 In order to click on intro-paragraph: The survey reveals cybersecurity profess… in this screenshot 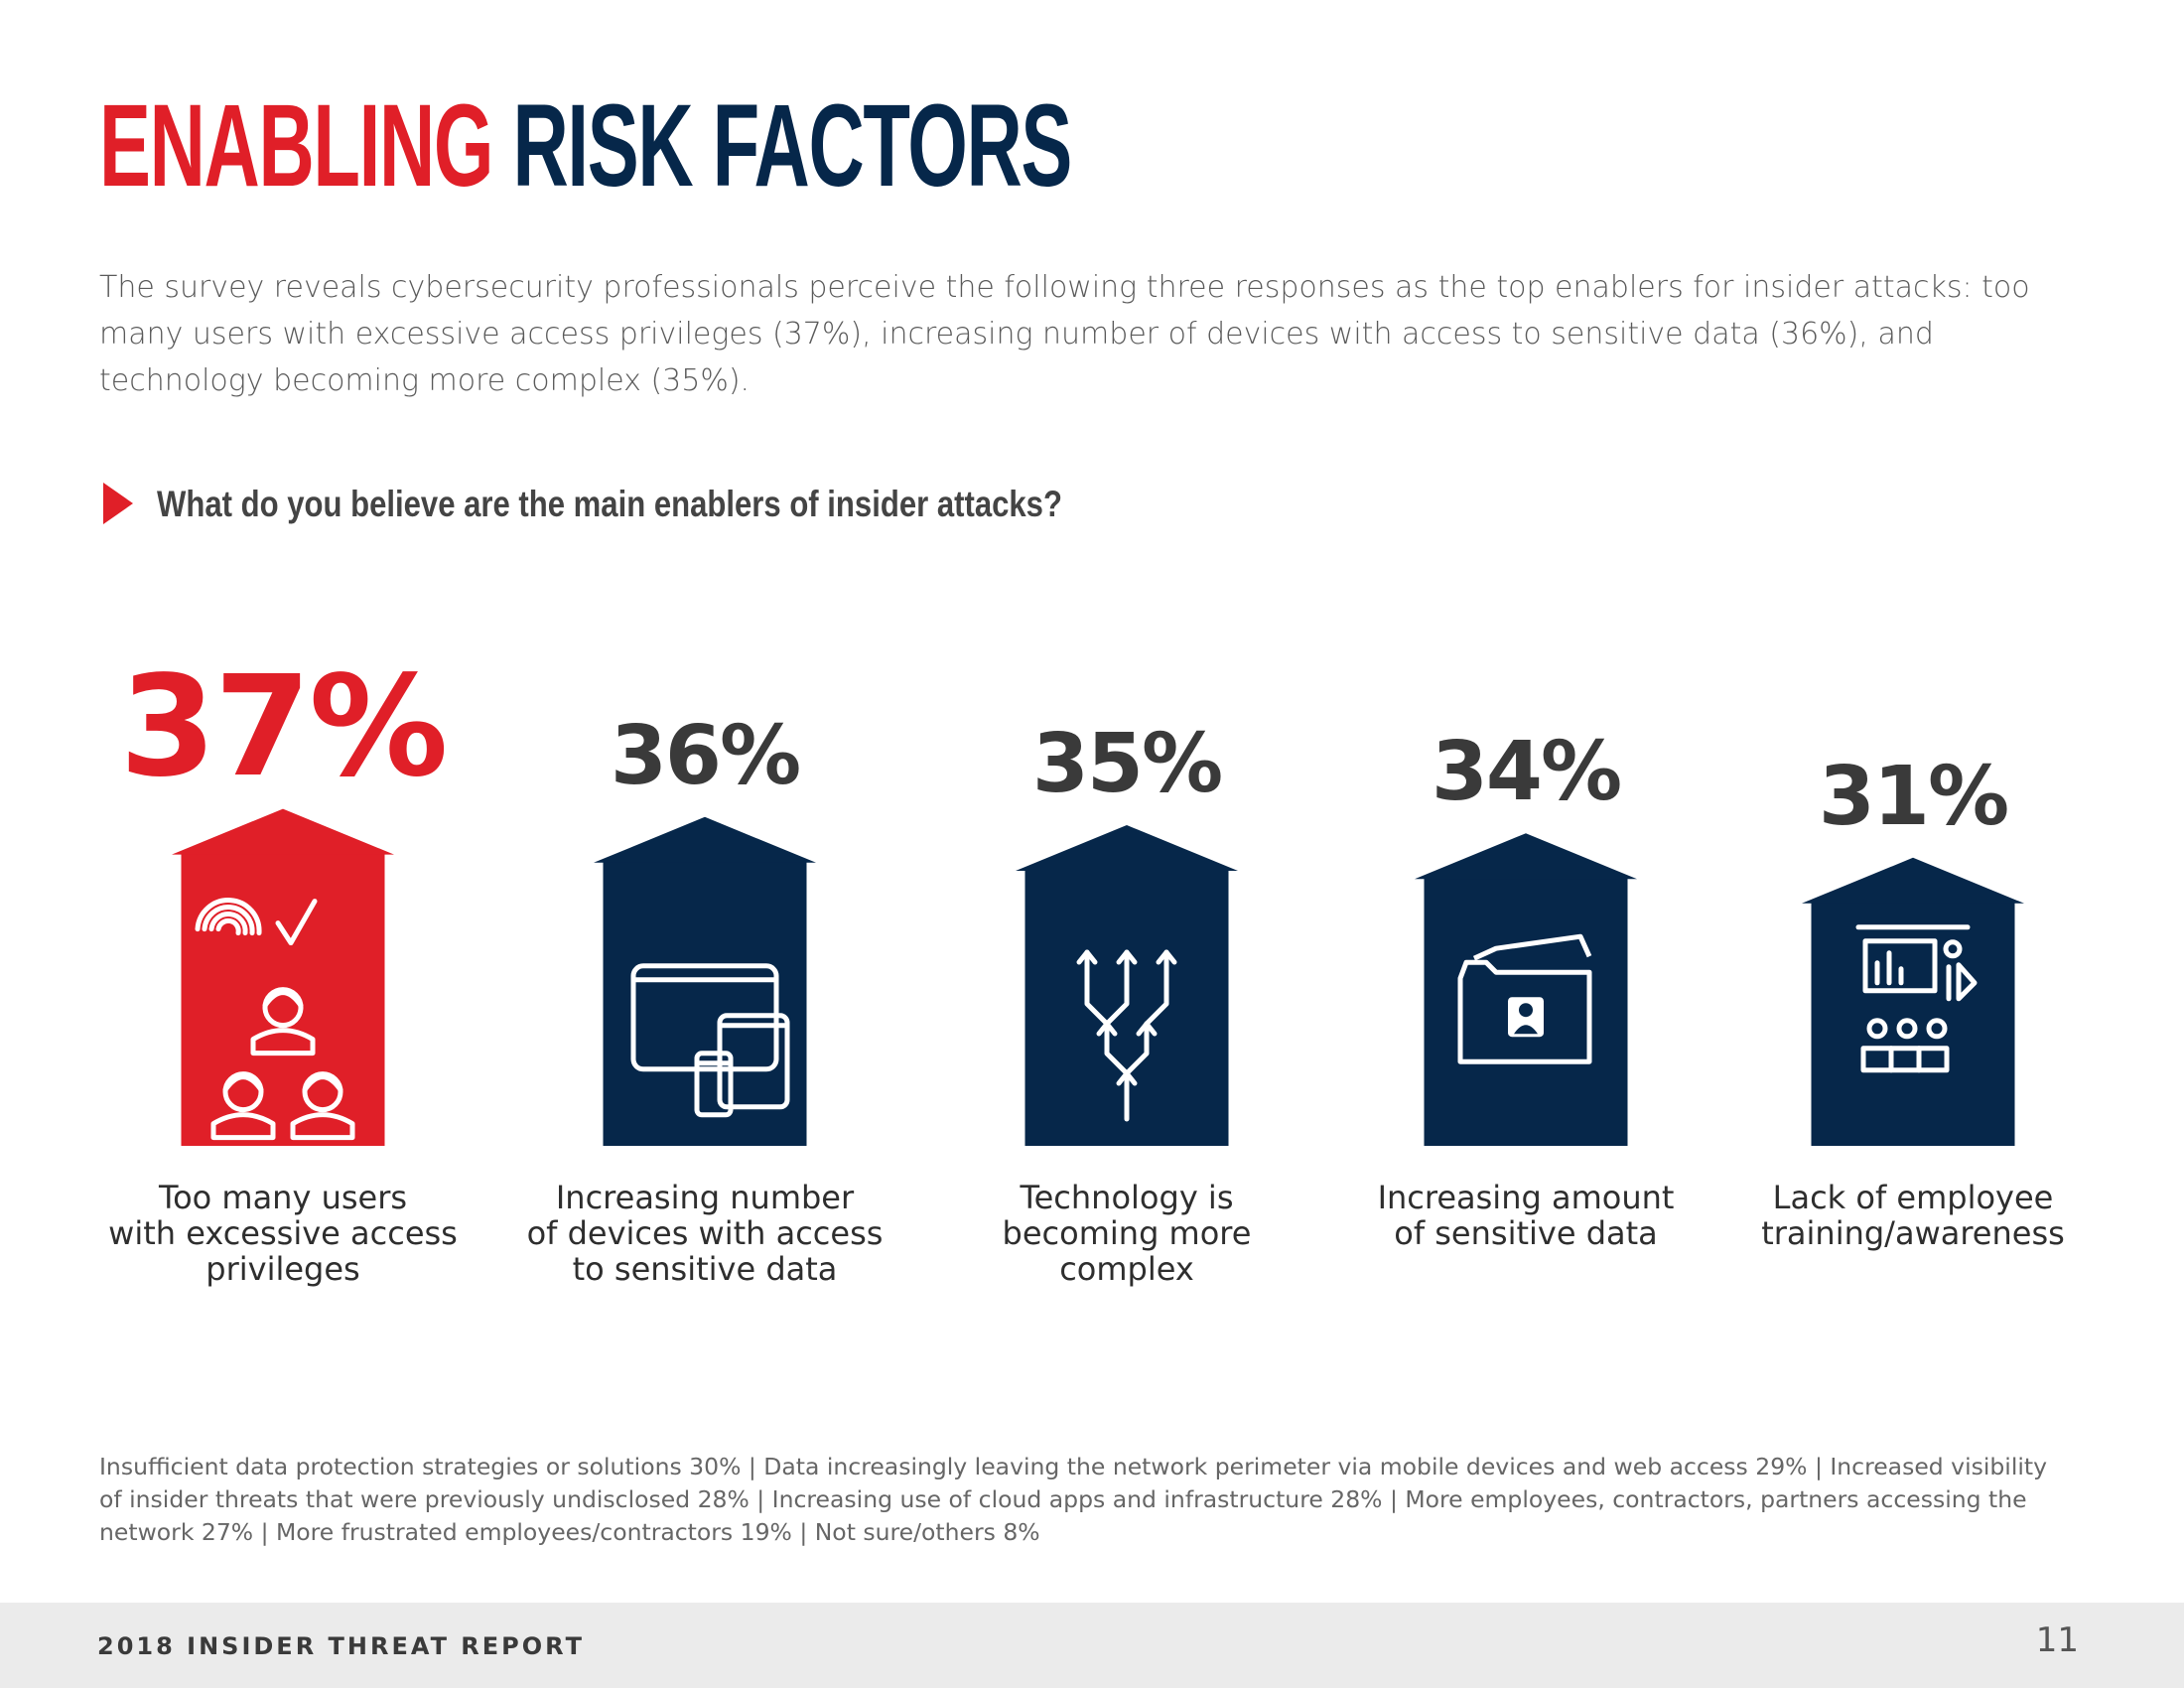, I will do `click(1064, 334)`.